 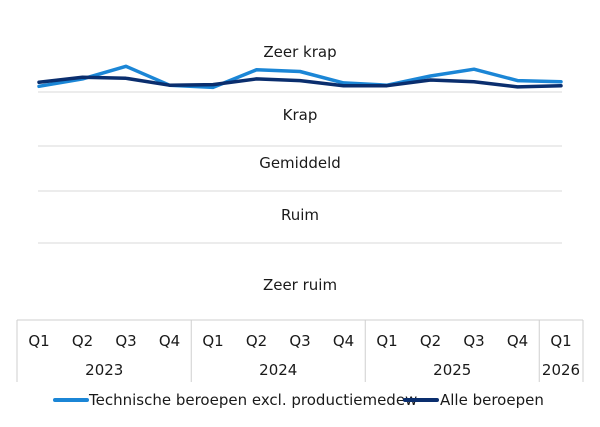 What do you see at coordinates (300, 115) in the screenshot?
I see `y-category-label: Krap` at bounding box center [300, 115].